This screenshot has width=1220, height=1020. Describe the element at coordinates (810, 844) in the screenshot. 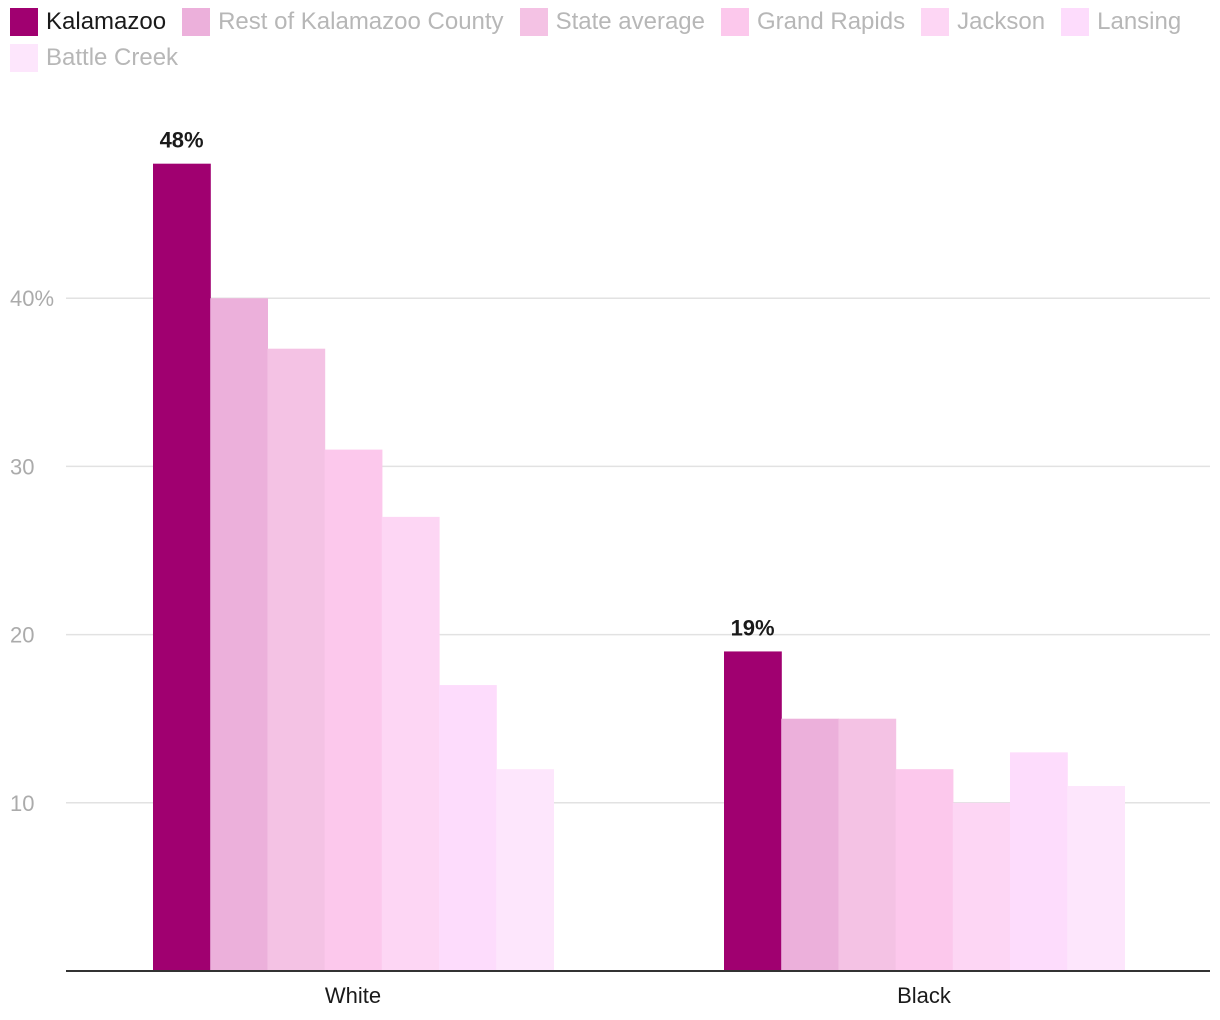

I see `bar-rest-of-kalamazoo-county-black` at that location.